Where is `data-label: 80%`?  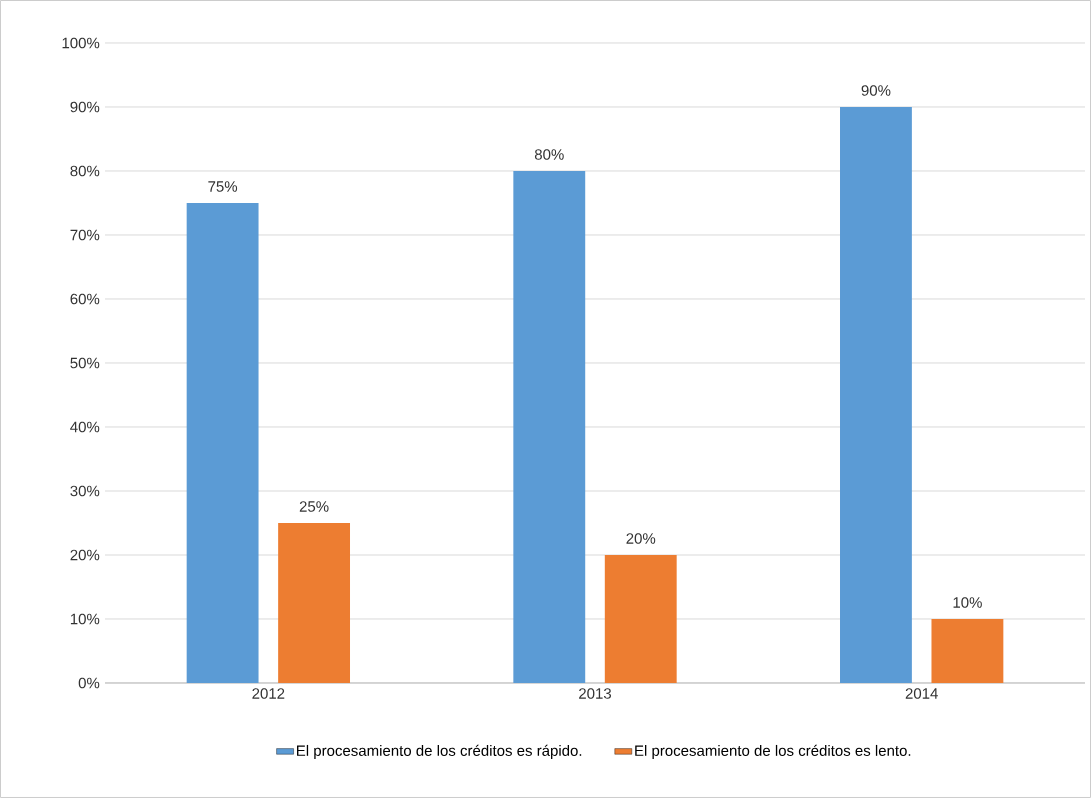
data-label: 80% is located at coordinates (549, 154).